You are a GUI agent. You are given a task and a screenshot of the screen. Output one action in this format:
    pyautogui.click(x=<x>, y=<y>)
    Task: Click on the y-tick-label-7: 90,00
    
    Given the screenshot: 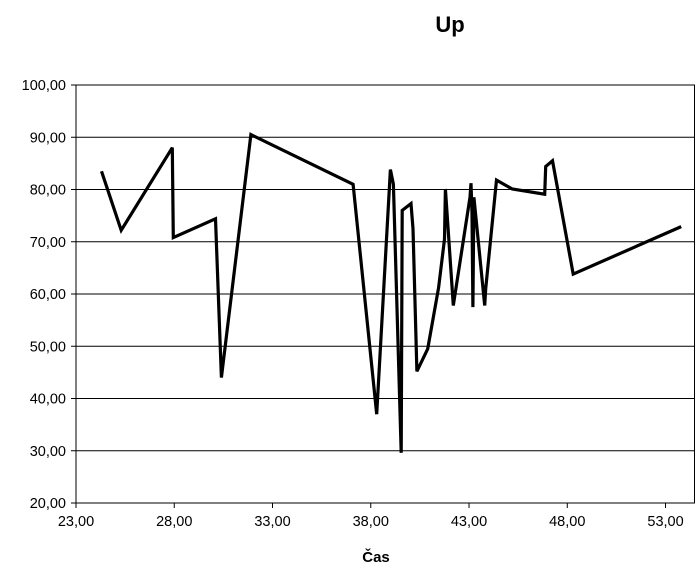 What is the action you would take?
    pyautogui.click(x=48, y=138)
    